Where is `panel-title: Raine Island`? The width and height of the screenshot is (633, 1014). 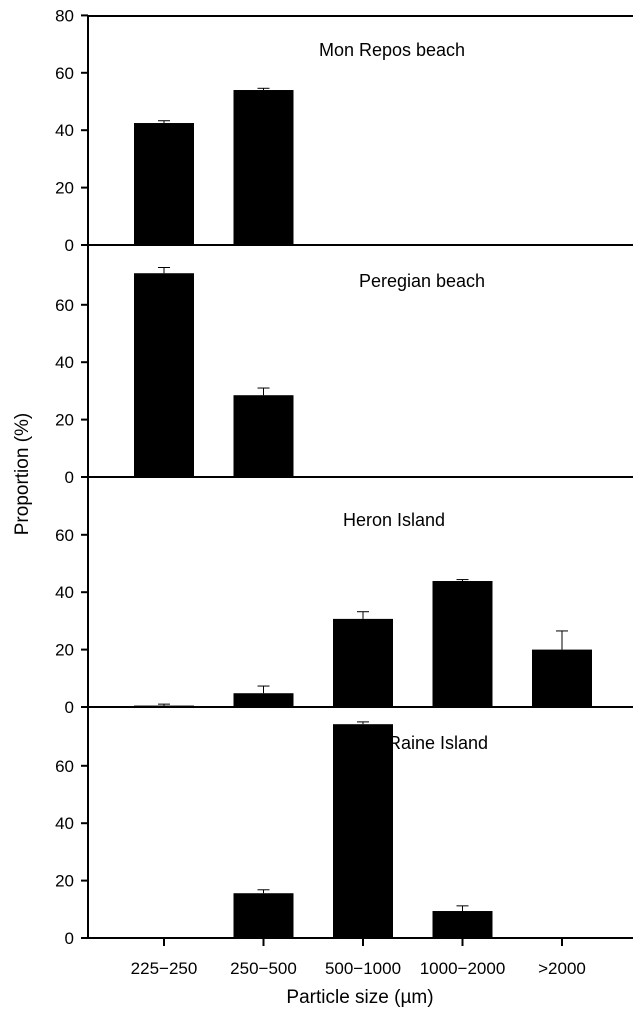 panel-title: Raine Island is located at coordinates (438, 743).